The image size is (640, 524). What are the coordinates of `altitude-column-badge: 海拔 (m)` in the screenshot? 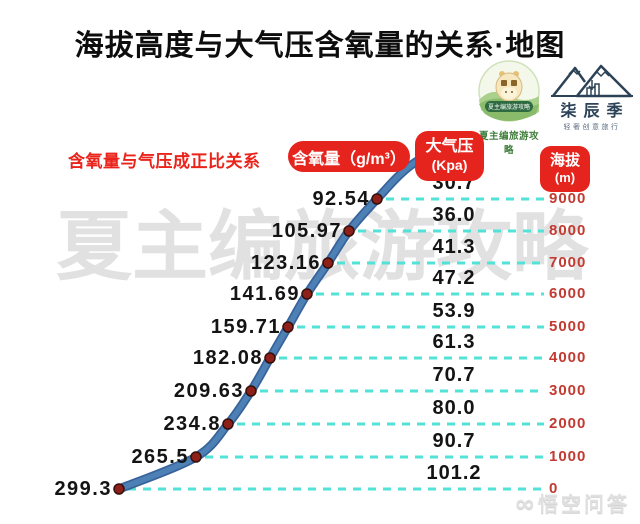 It's located at (565, 169).